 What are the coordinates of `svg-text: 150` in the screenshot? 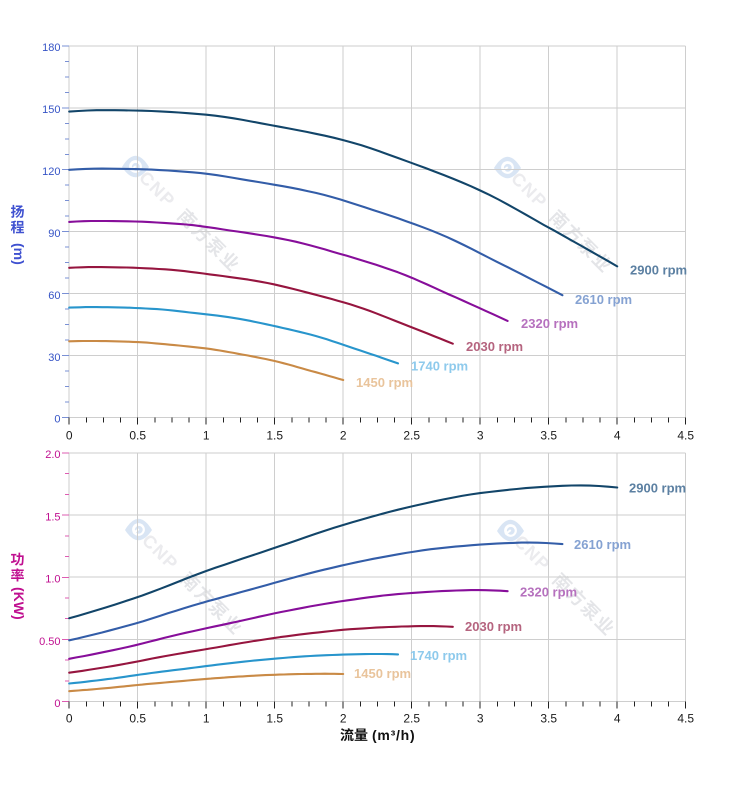 It's located at (51, 110).